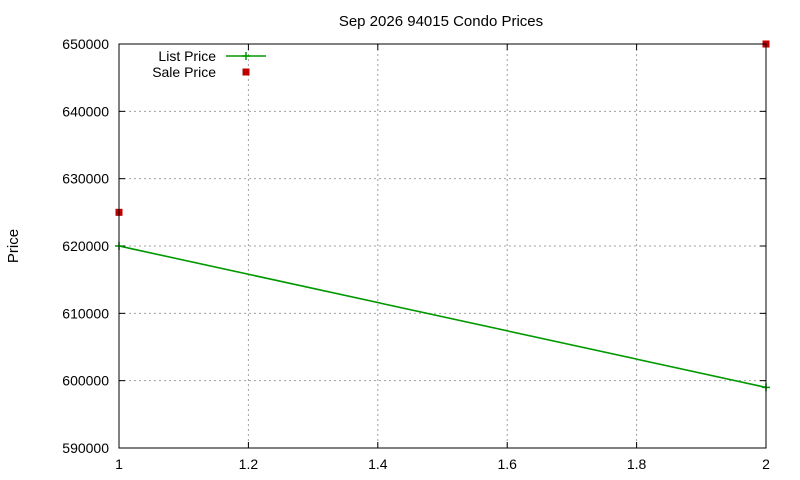 The height and width of the screenshot is (480, 800). Describe the element at coordinates (85, 448) in the screenshot. I see `y-tick-label: 590000` at that location.